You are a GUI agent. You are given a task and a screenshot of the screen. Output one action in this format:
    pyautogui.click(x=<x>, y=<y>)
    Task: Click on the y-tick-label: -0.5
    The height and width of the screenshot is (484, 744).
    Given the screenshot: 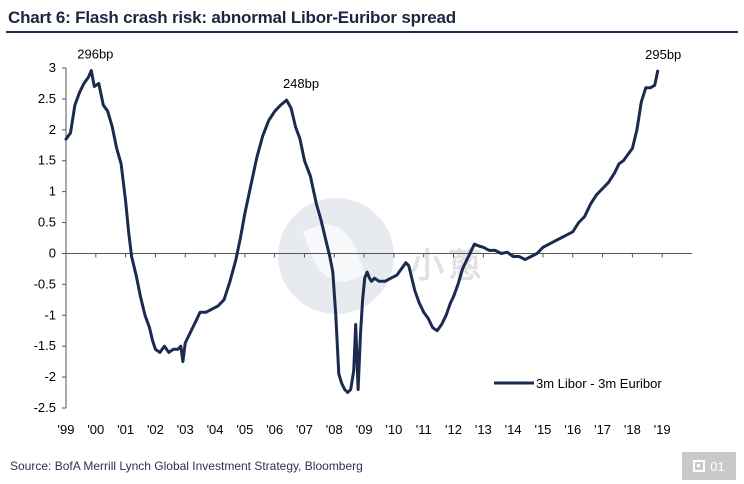 What is the action you would take?
    pyautogui.click(x=45, y=283)
    